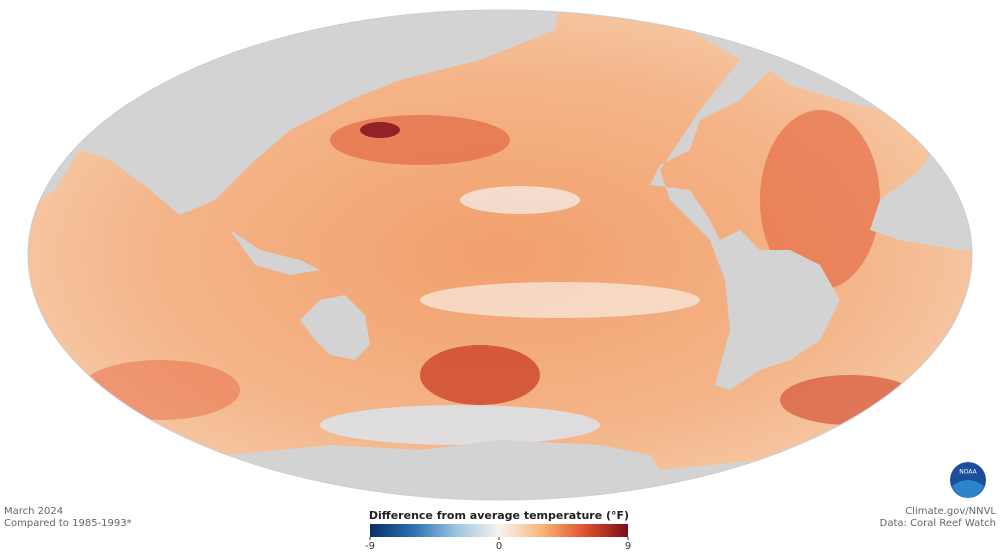  What do you see at coordinates (33, 511) in the screenshot?
I see `date: March 2024` at bounding box center [33, 511].